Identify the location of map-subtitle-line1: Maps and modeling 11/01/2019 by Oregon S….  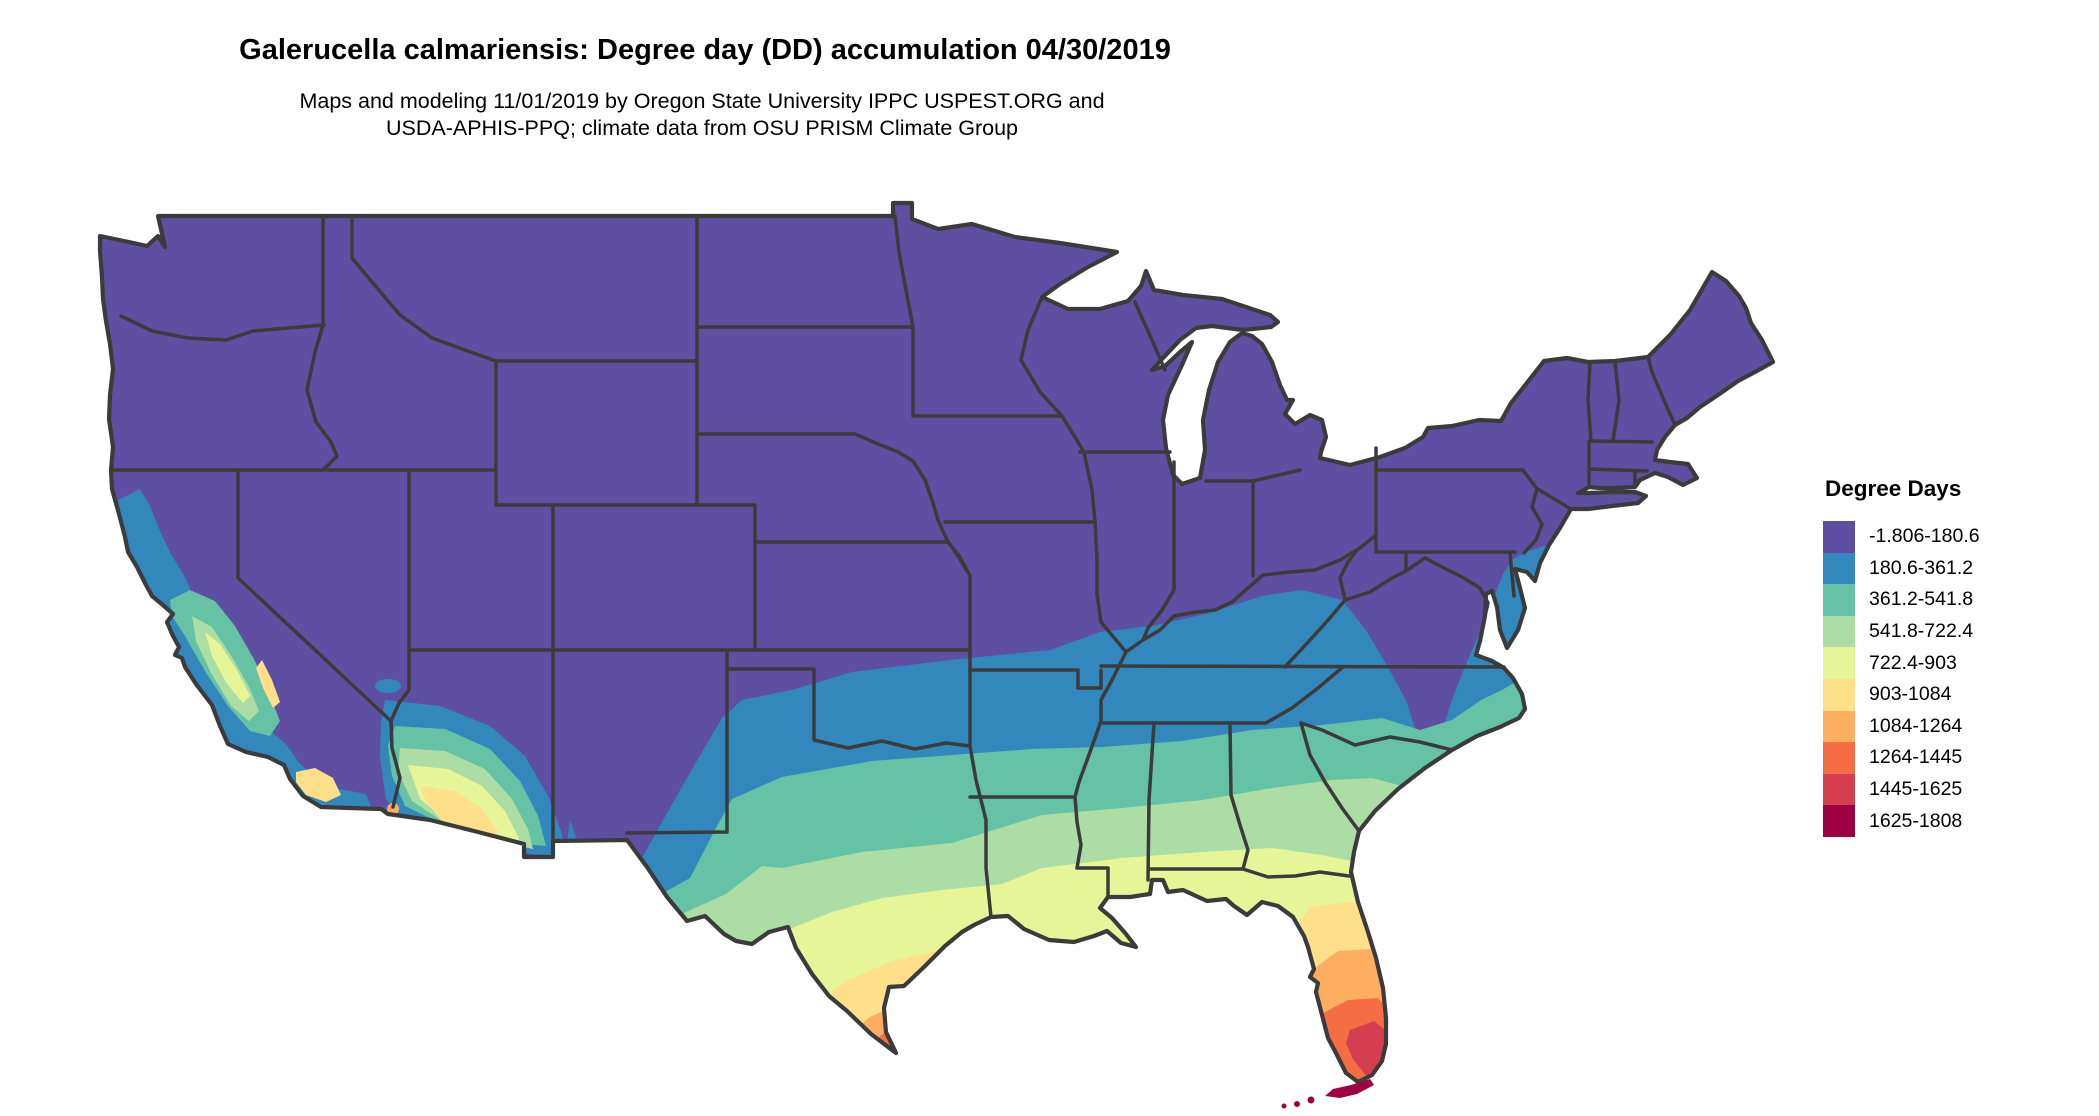
(702, 101).